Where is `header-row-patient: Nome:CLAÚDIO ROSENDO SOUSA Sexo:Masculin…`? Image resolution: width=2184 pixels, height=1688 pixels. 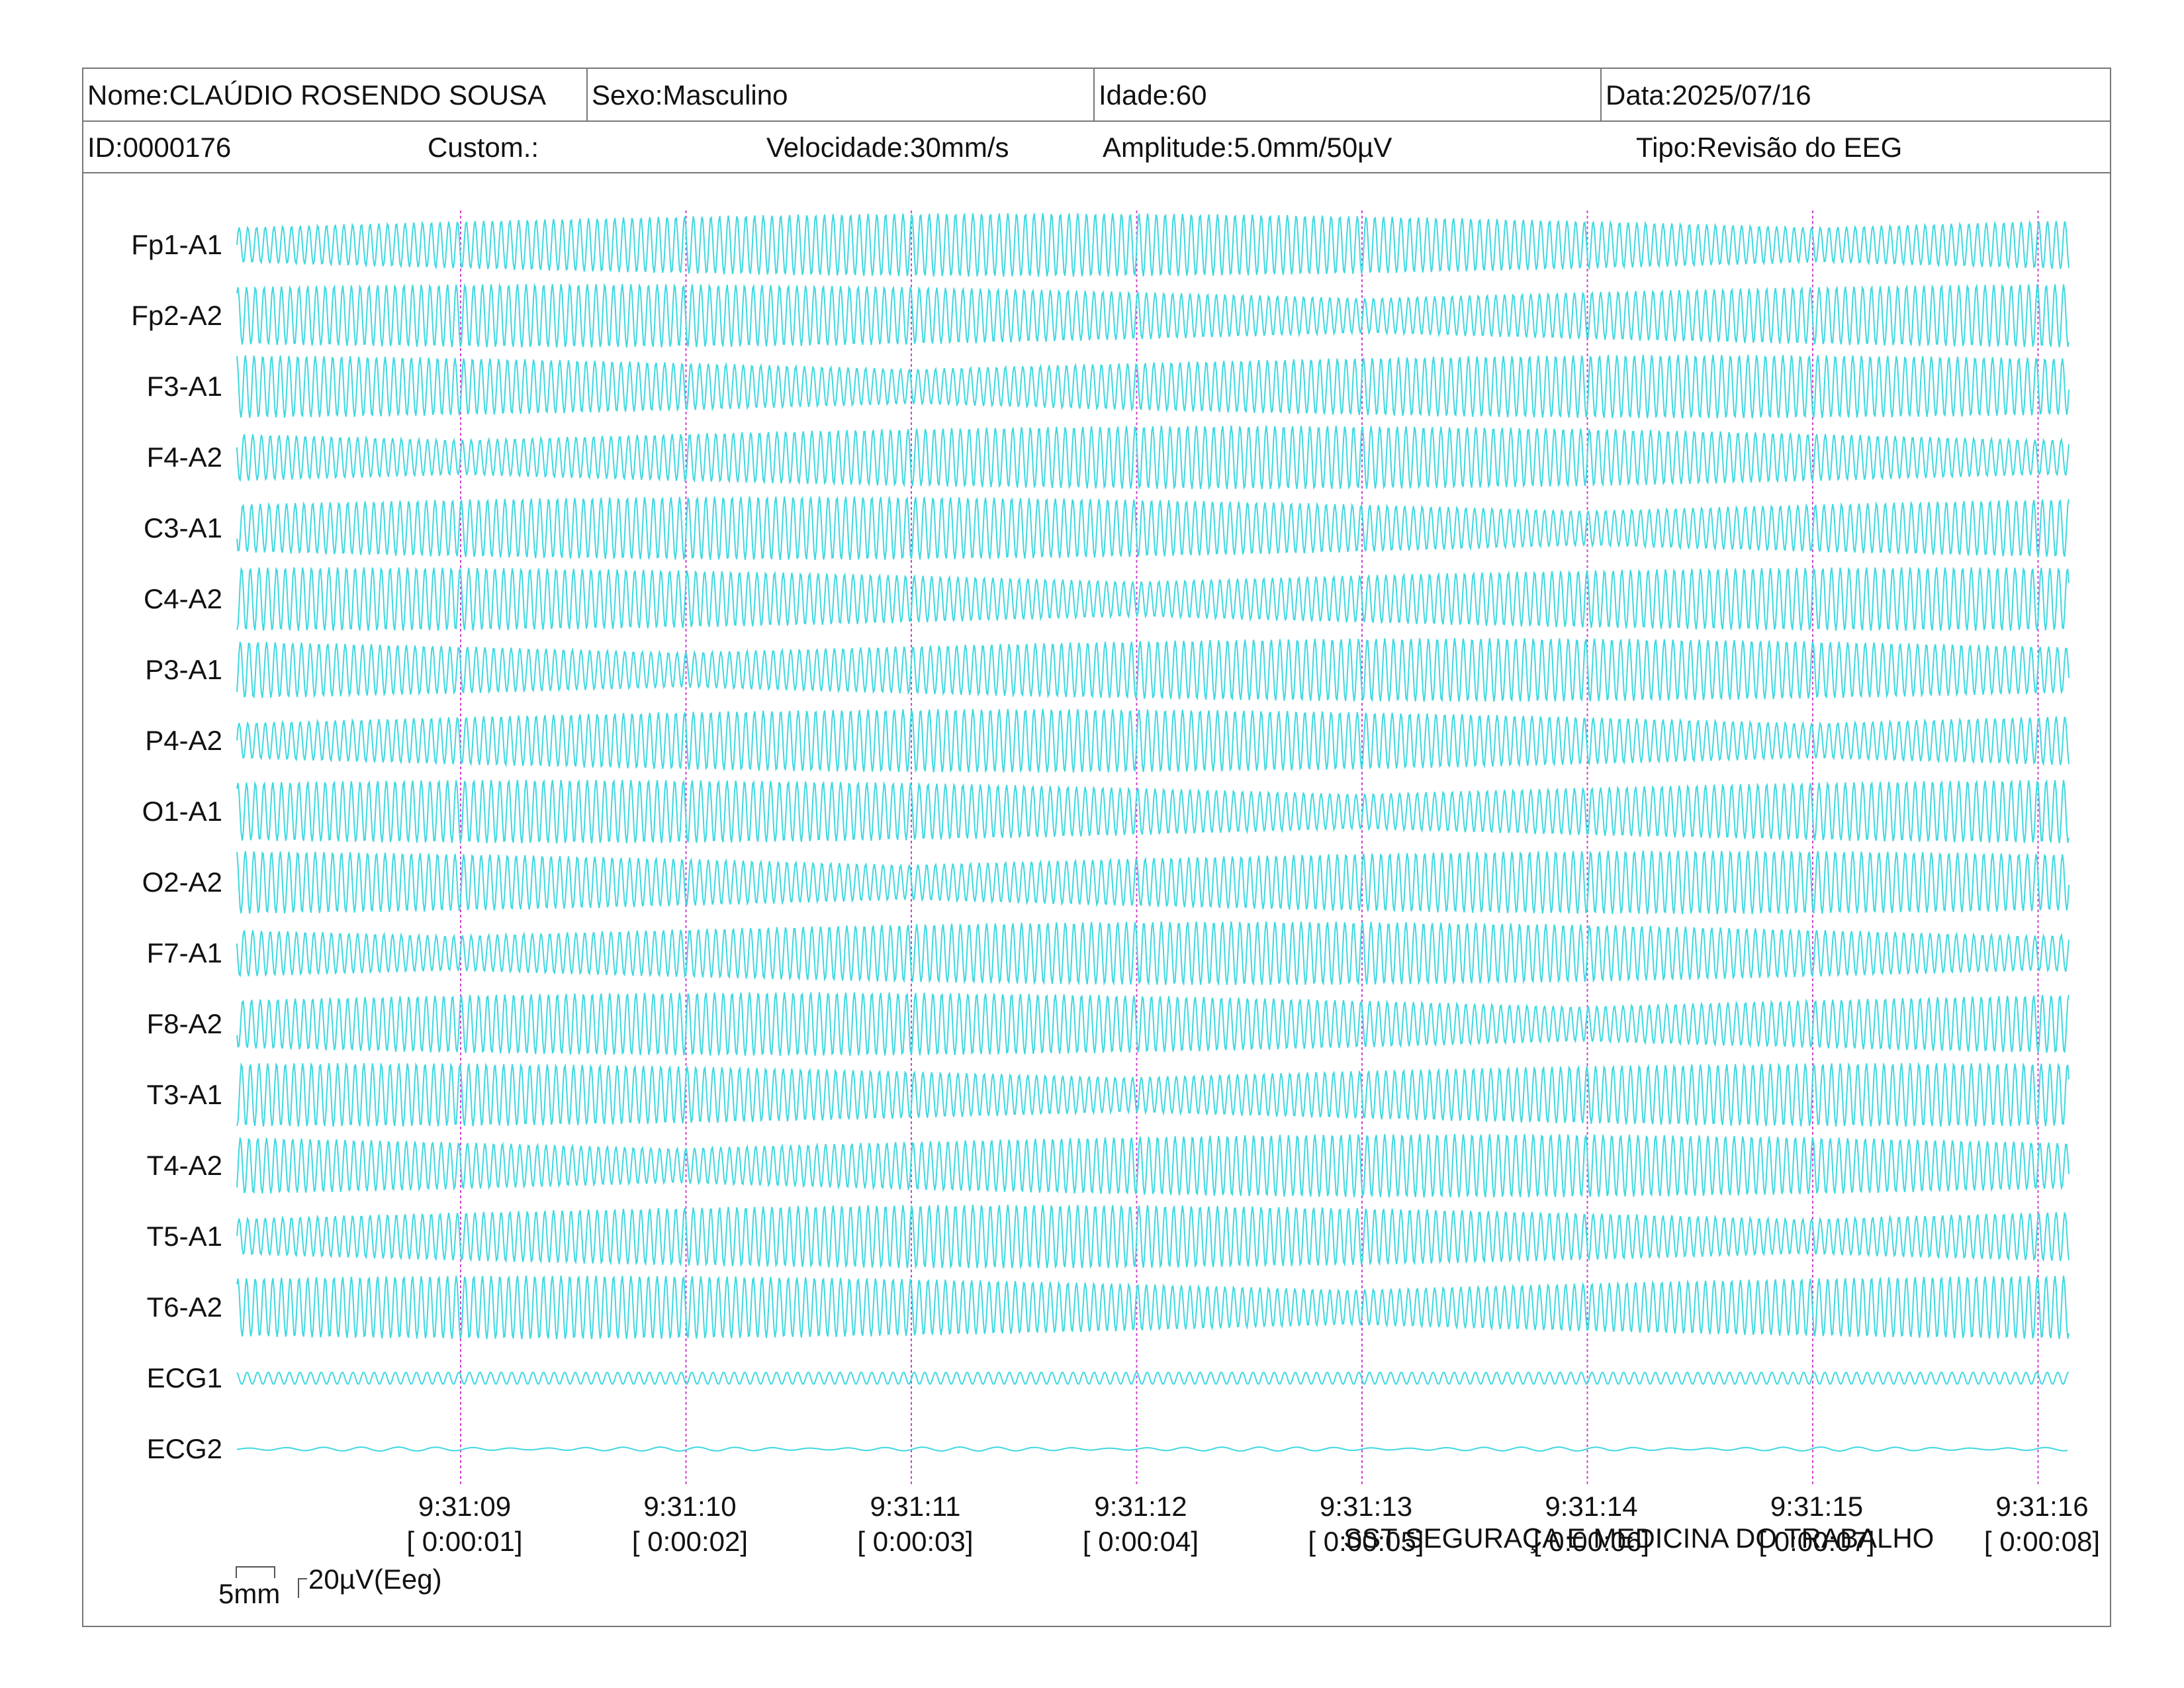
header-row-patient: Nome:CLAÚDIO ROSENDO SOUSA Sexo:Masculin… is located at coordinates (1096, 95).